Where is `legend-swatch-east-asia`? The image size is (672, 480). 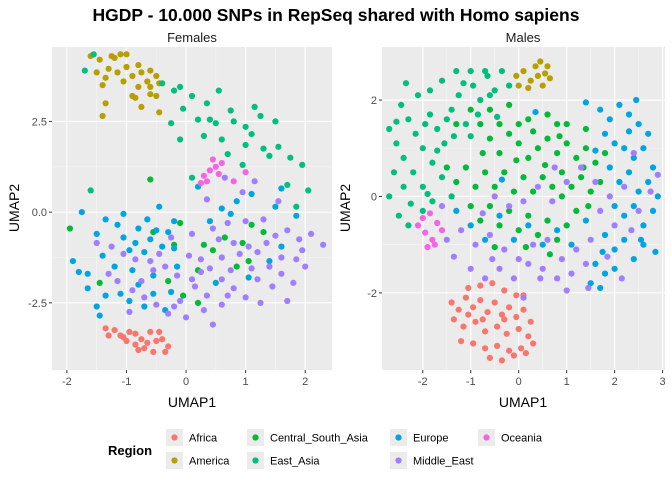
legend-swatch-east-asia is located at coordinates (255, 460).